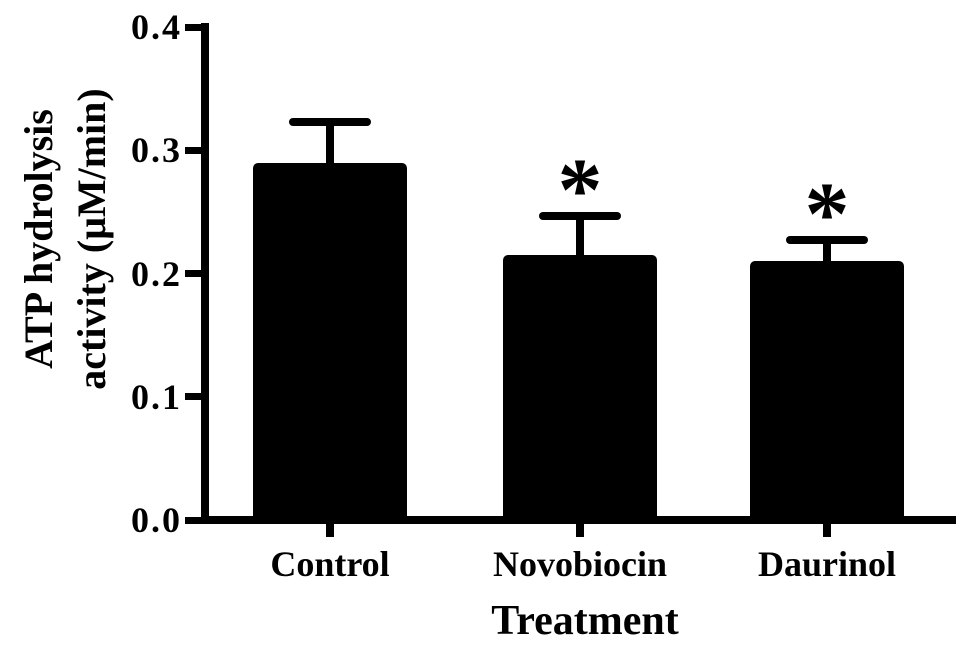  I want to click on x-axis-title: Treatment, so click(585, 621).